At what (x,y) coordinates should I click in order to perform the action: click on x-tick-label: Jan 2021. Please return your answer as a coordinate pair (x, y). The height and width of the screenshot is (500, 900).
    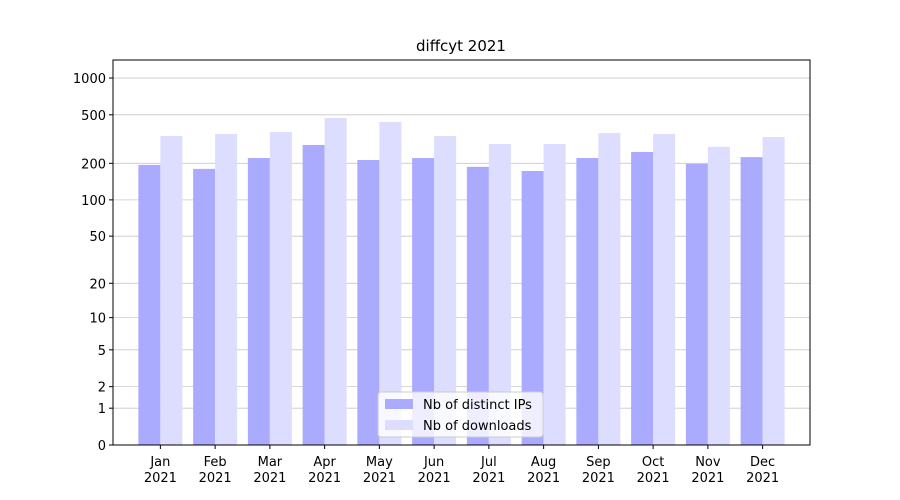
    Looking at the image, I should click on (160, 470).